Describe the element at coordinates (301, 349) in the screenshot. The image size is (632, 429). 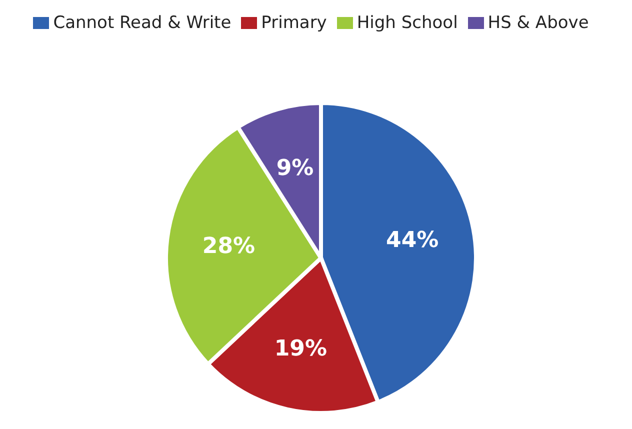
I see `data-label: 19%` at that location.